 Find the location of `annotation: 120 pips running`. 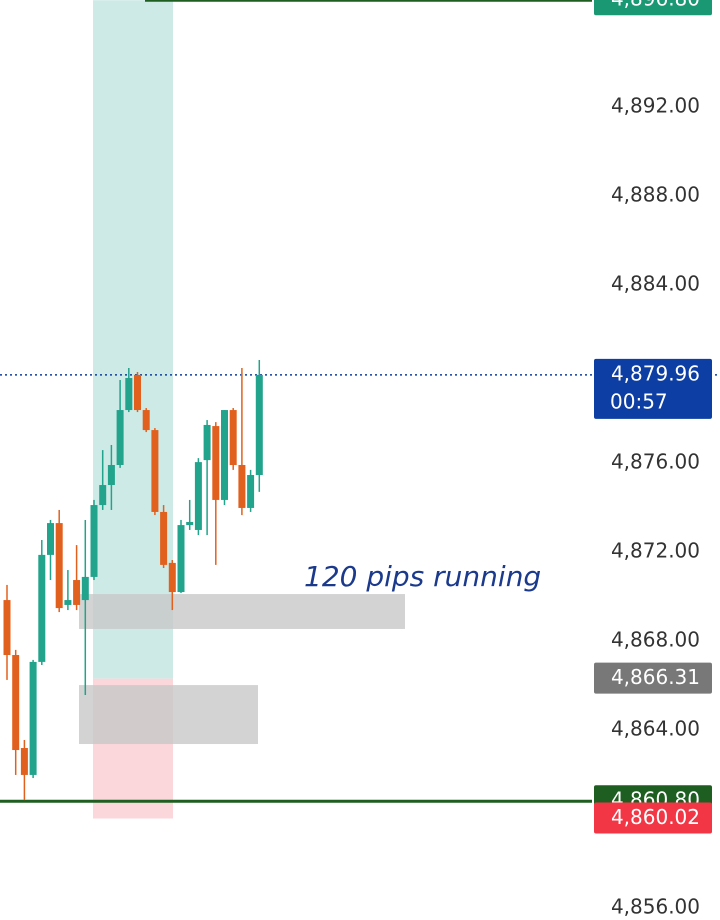

annotation: 120 pips running is located at coordinates (422, 576).